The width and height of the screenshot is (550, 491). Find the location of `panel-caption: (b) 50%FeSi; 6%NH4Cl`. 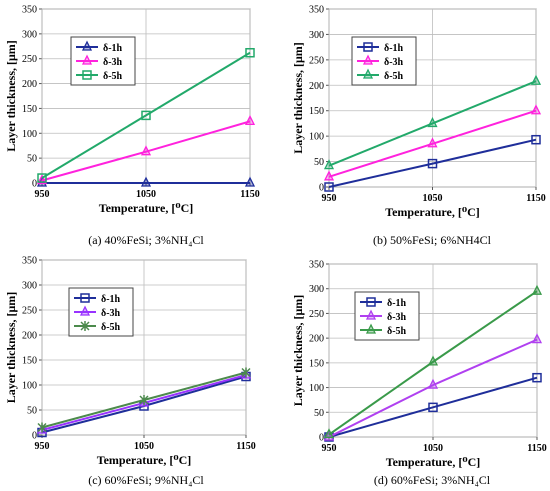

panel-caption: (b) 50%FeSi; 6%NH4Cl is located at coordinates (432, 240).